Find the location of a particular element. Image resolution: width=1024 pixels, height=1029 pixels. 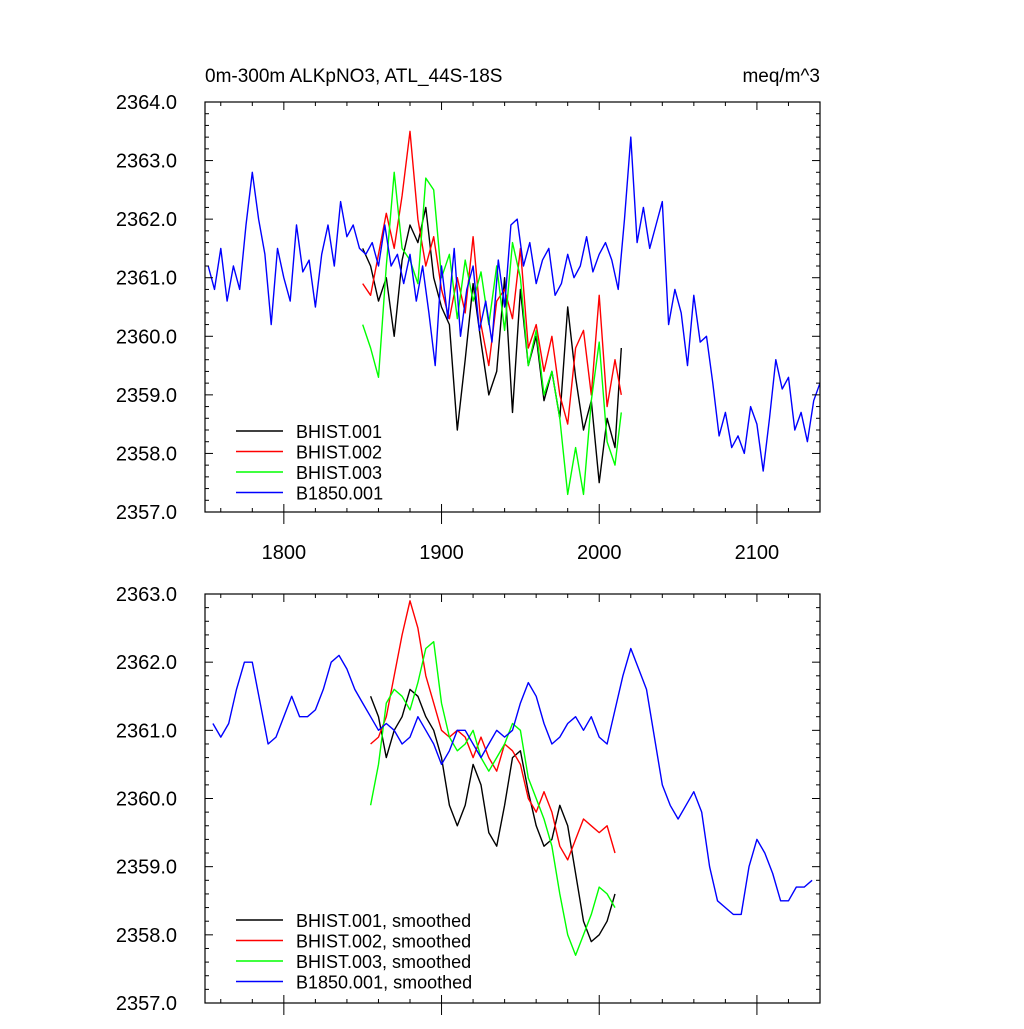

x-tick-label: 2100 is located at coordinates (757, 553).